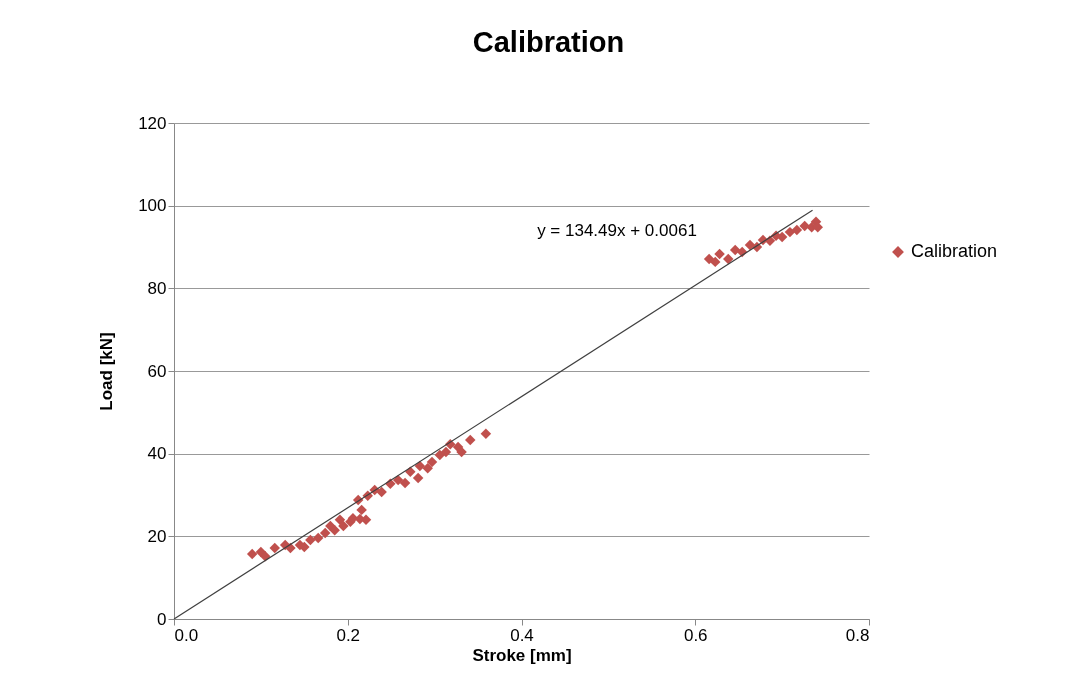 The image size is (1080, 686). What do you see at coordinates (522, 655) in the screenshot?
I see `x-axis-title: Stroke [mm]` at bounding box center [522, 655].